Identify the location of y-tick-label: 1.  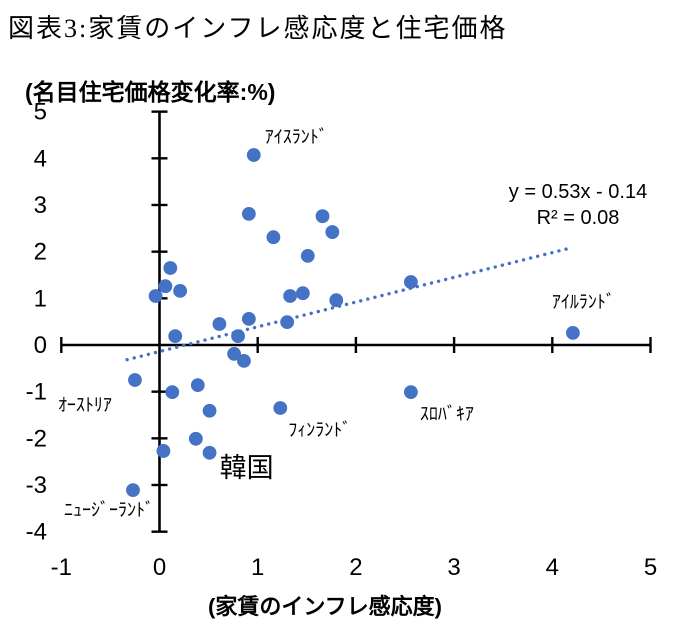
(40, 298).